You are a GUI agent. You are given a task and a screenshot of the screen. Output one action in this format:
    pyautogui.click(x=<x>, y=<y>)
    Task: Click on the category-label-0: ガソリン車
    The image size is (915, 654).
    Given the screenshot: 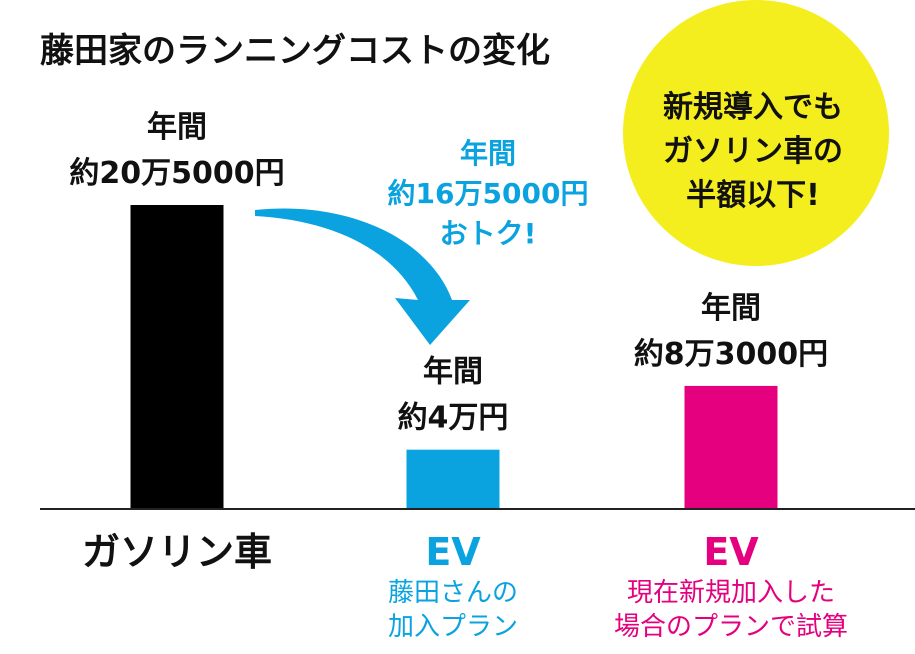 What is the action you would take?
    pyautogui.click(x=177, y=552)
    